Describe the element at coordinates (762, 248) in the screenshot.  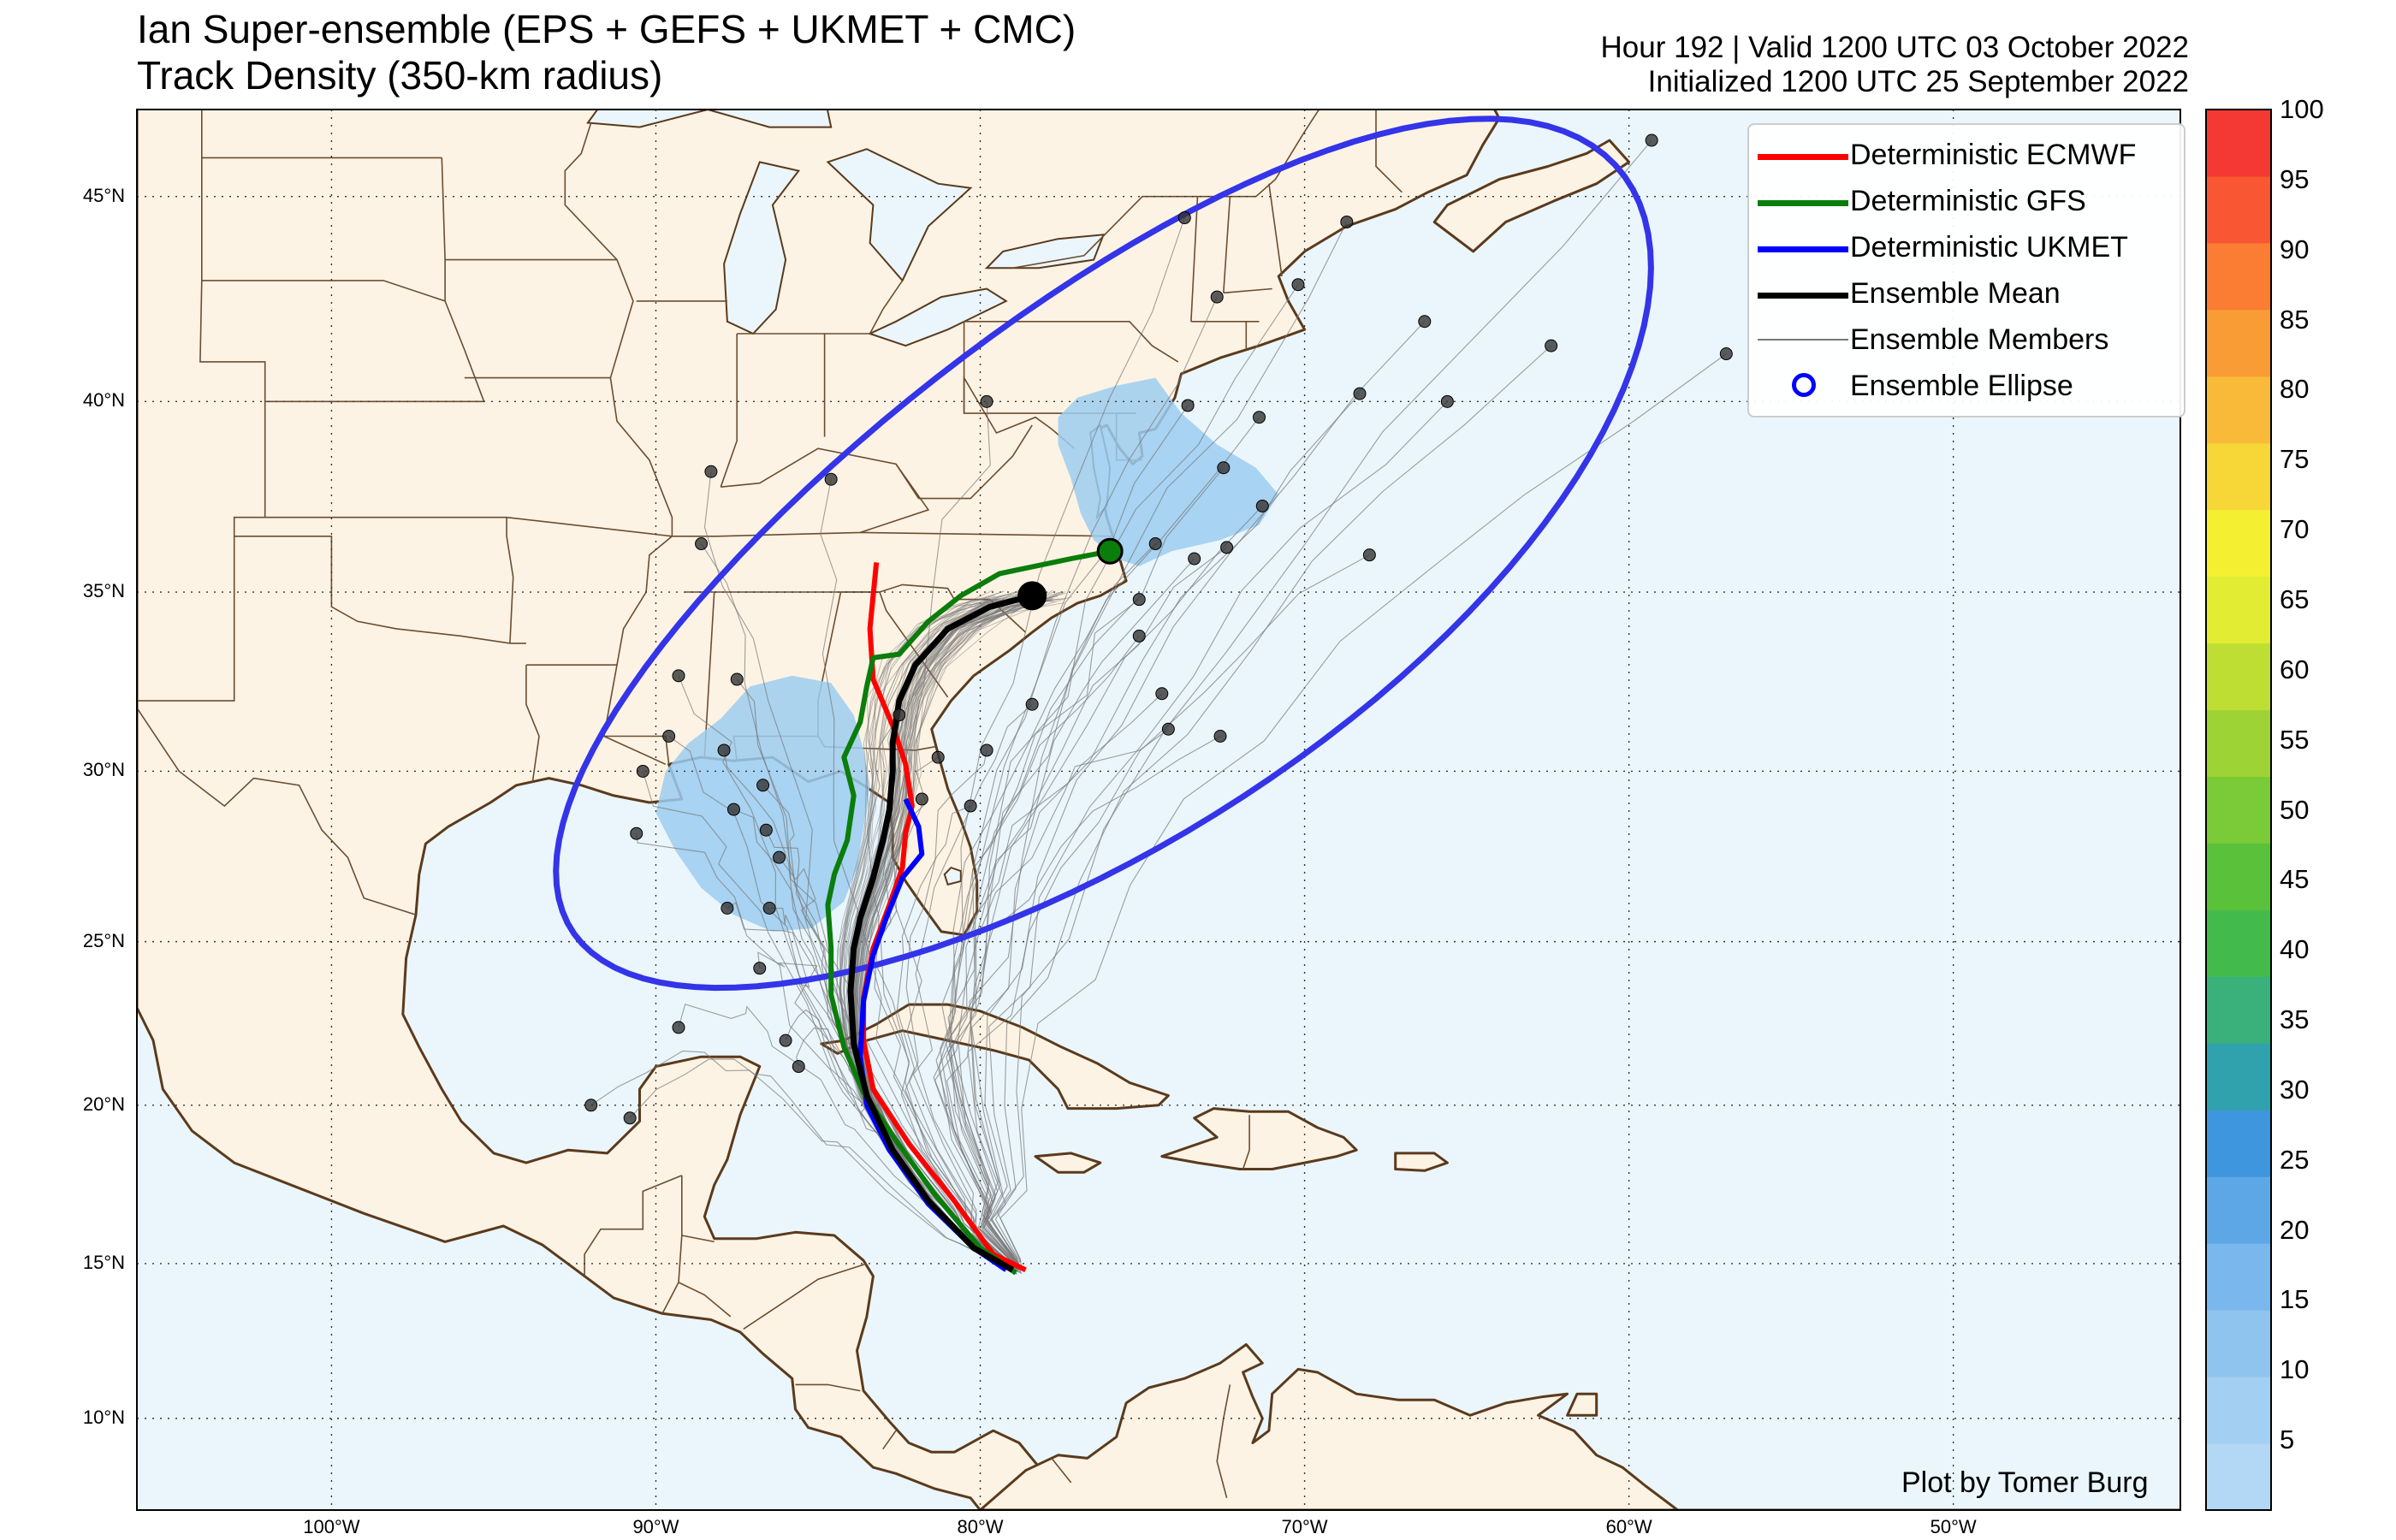
I see `lake-michigan` at that location.